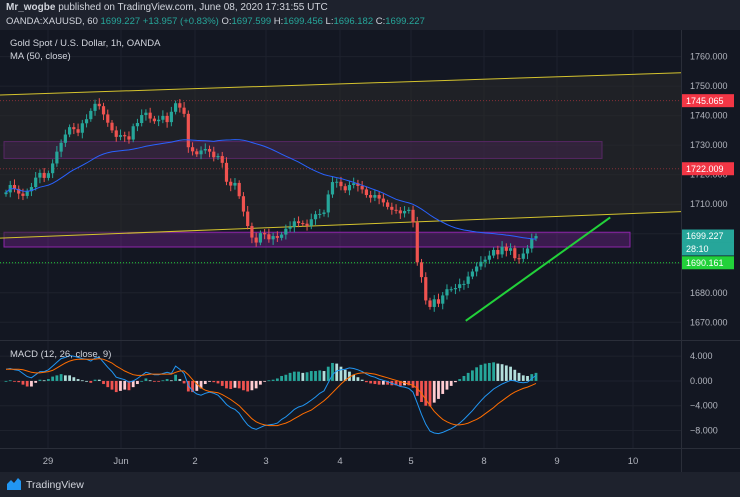 The width and height of the screenshot is (740, 497). Describe the element at coordinates (40, 56) in the screenshot. I see `ma-legend: MA (50, close)` at that location.